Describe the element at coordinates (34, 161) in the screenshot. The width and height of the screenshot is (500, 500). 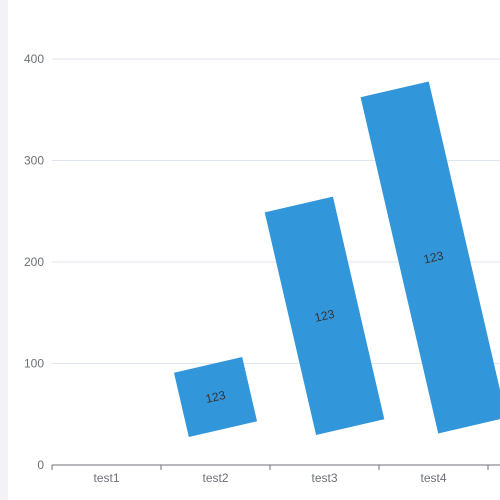
I see `y-tick-label-300: 300` at that location.